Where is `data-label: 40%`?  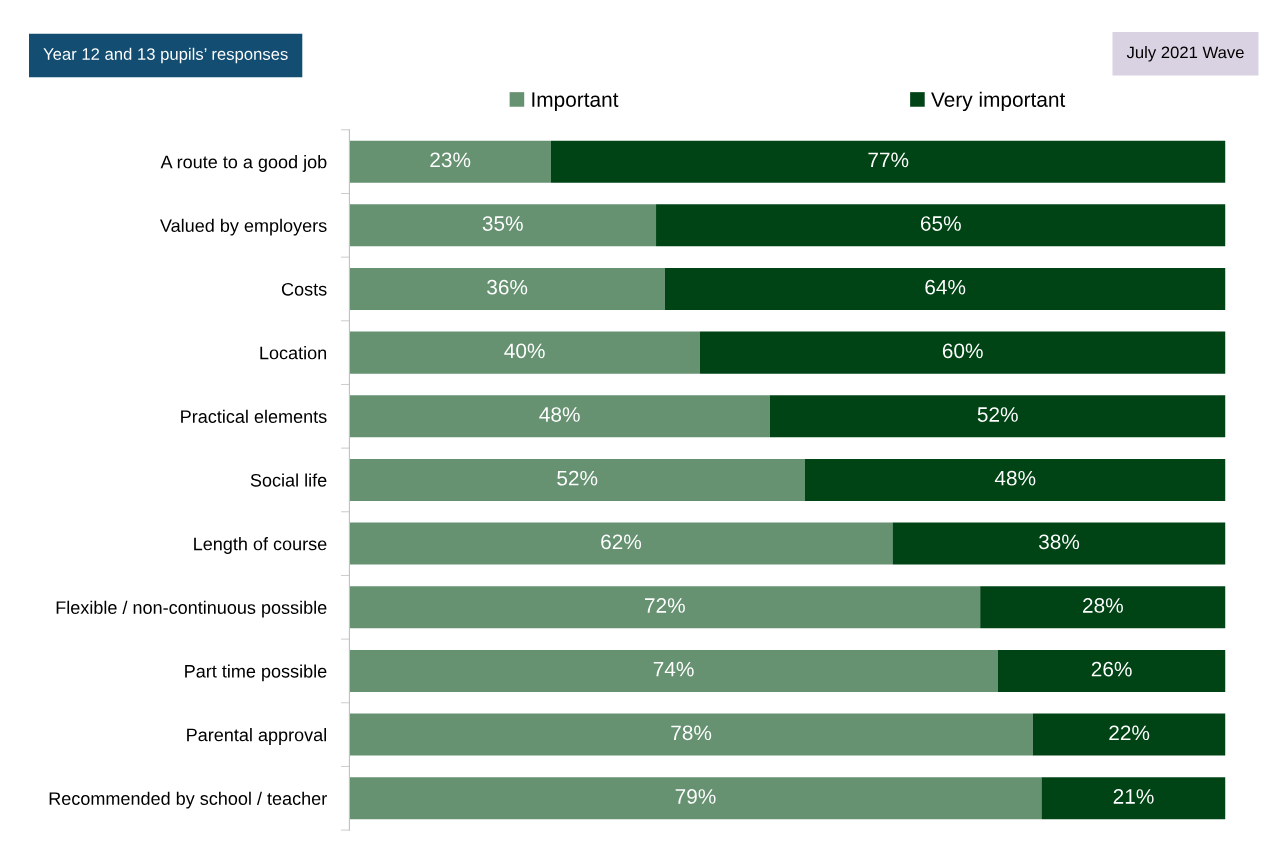
data-label: 40% is located at coordinates (524, 351).